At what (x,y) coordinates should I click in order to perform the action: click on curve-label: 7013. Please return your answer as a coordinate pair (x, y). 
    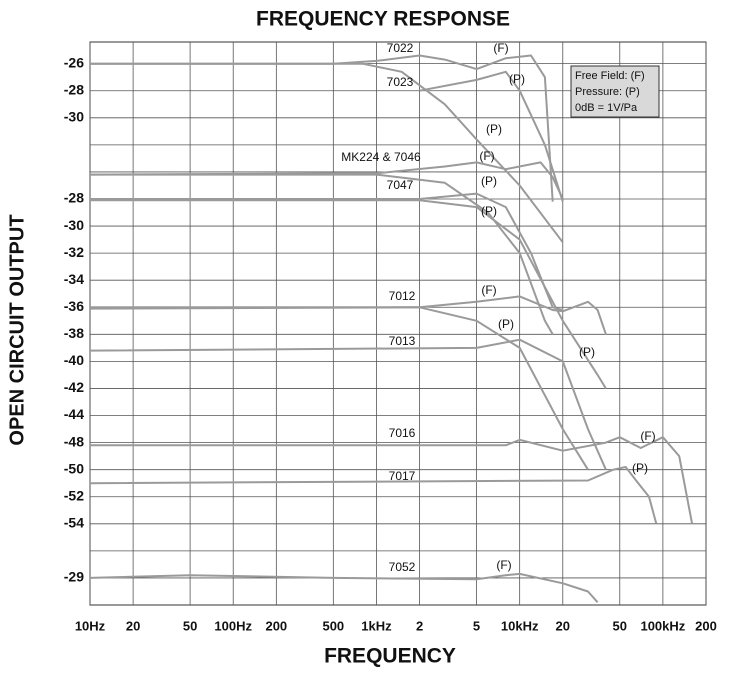
    Looking at the image, I should click on (402, 341).